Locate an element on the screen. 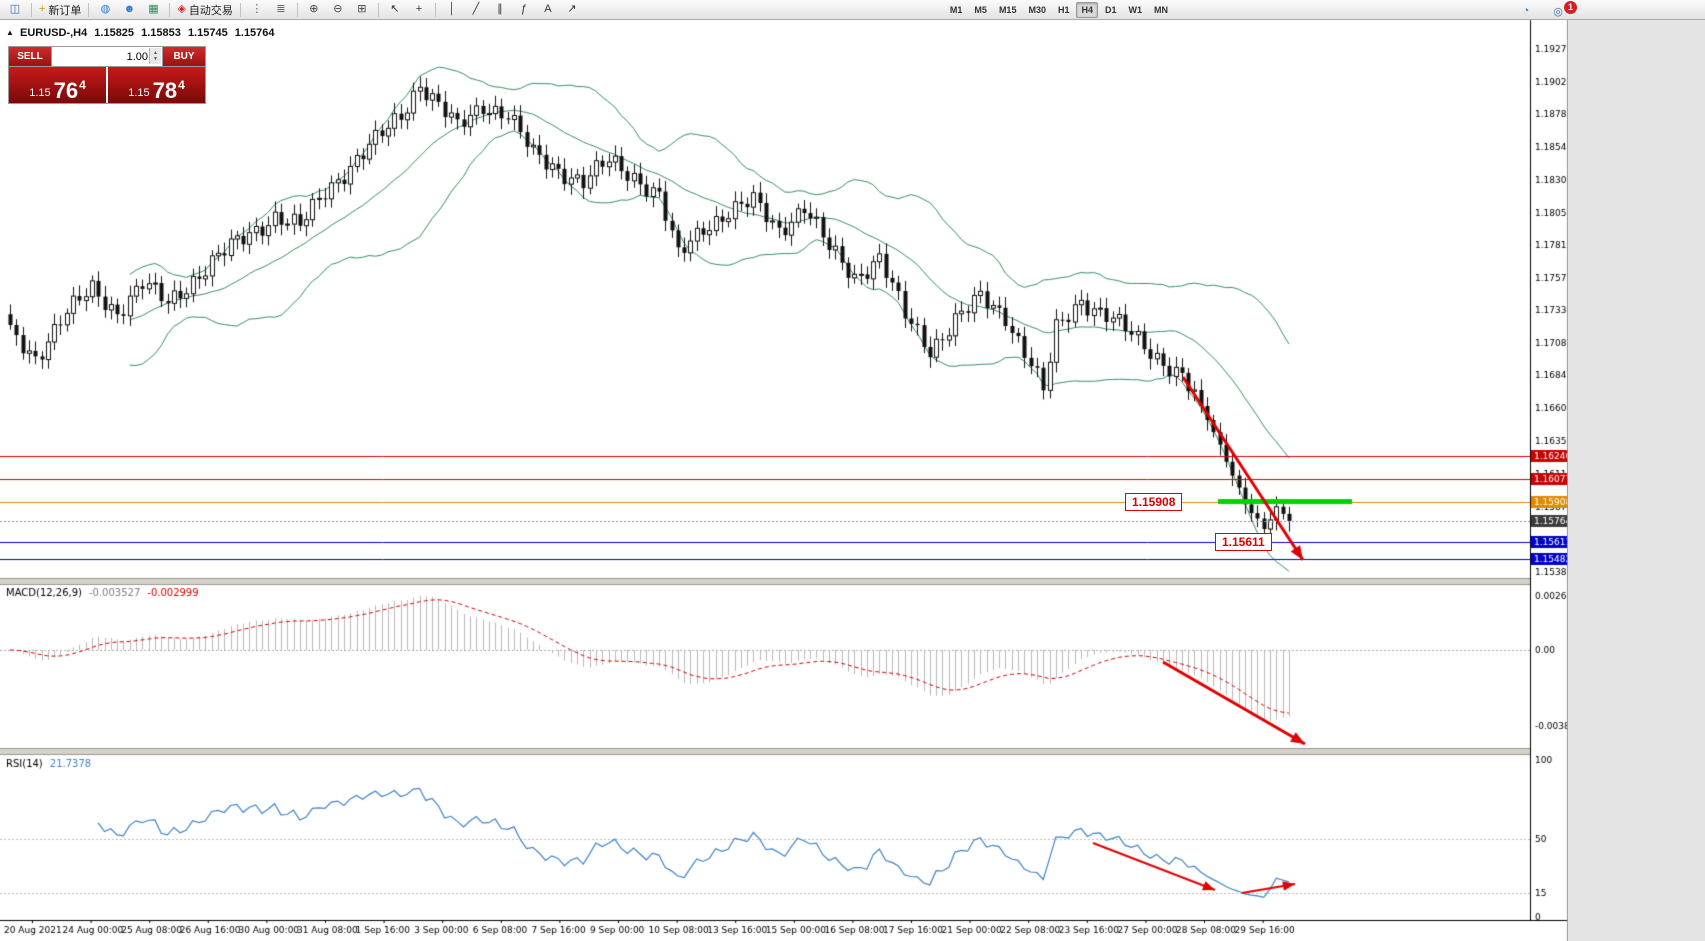 Image resolution: width=1705 pixels, height=941 pixels. crosshair-icon: + is located at coordinates (419, 9).